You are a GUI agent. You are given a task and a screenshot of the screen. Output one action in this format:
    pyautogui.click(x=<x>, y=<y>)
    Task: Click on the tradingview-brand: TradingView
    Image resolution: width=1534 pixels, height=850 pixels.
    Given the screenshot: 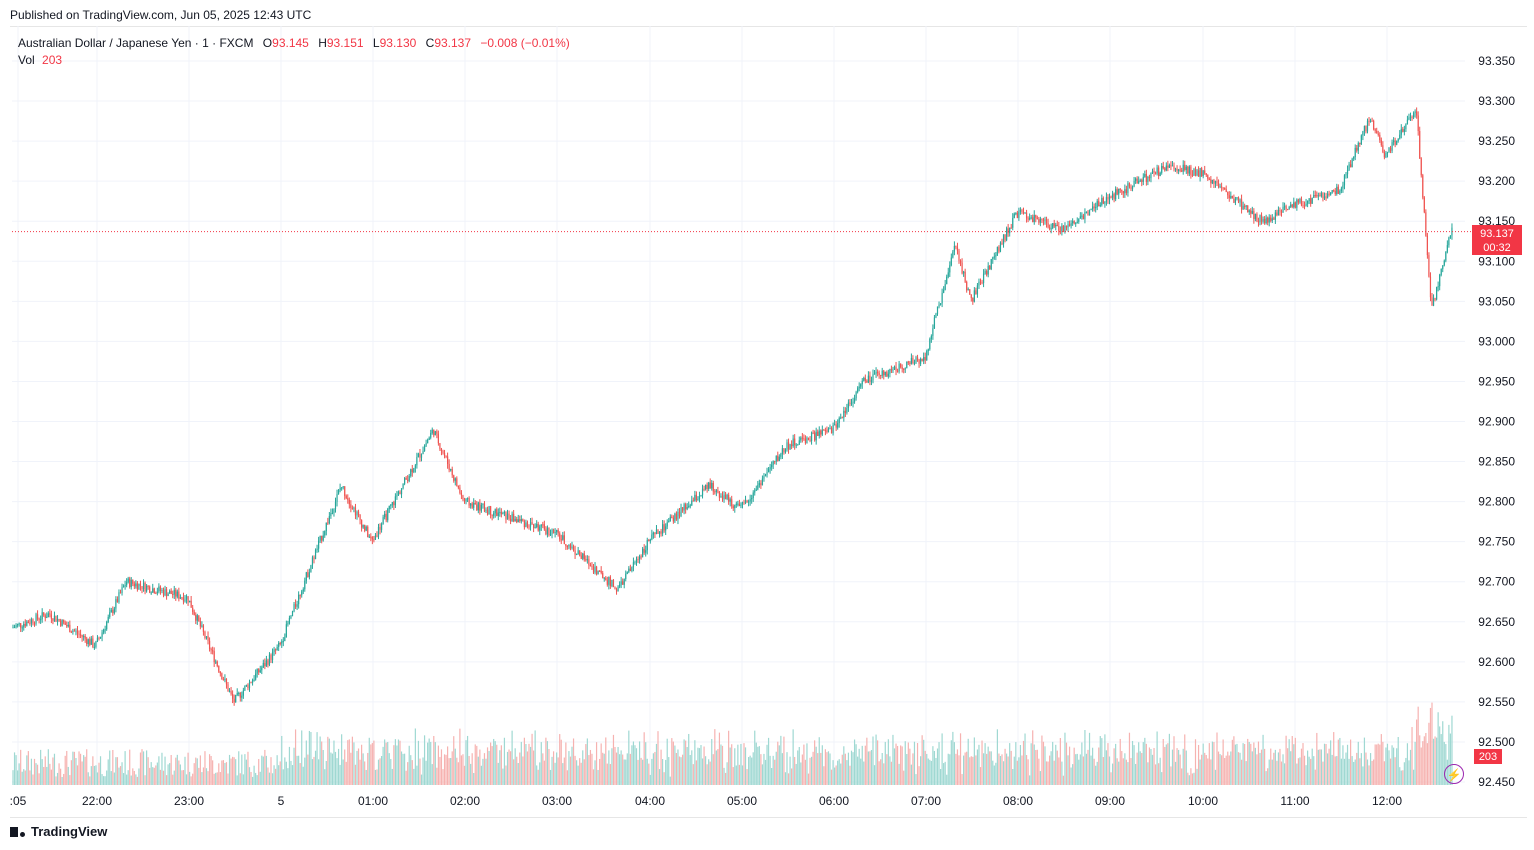 What is the action you would take?
    pyautogui.click(x=58, y=831)
    